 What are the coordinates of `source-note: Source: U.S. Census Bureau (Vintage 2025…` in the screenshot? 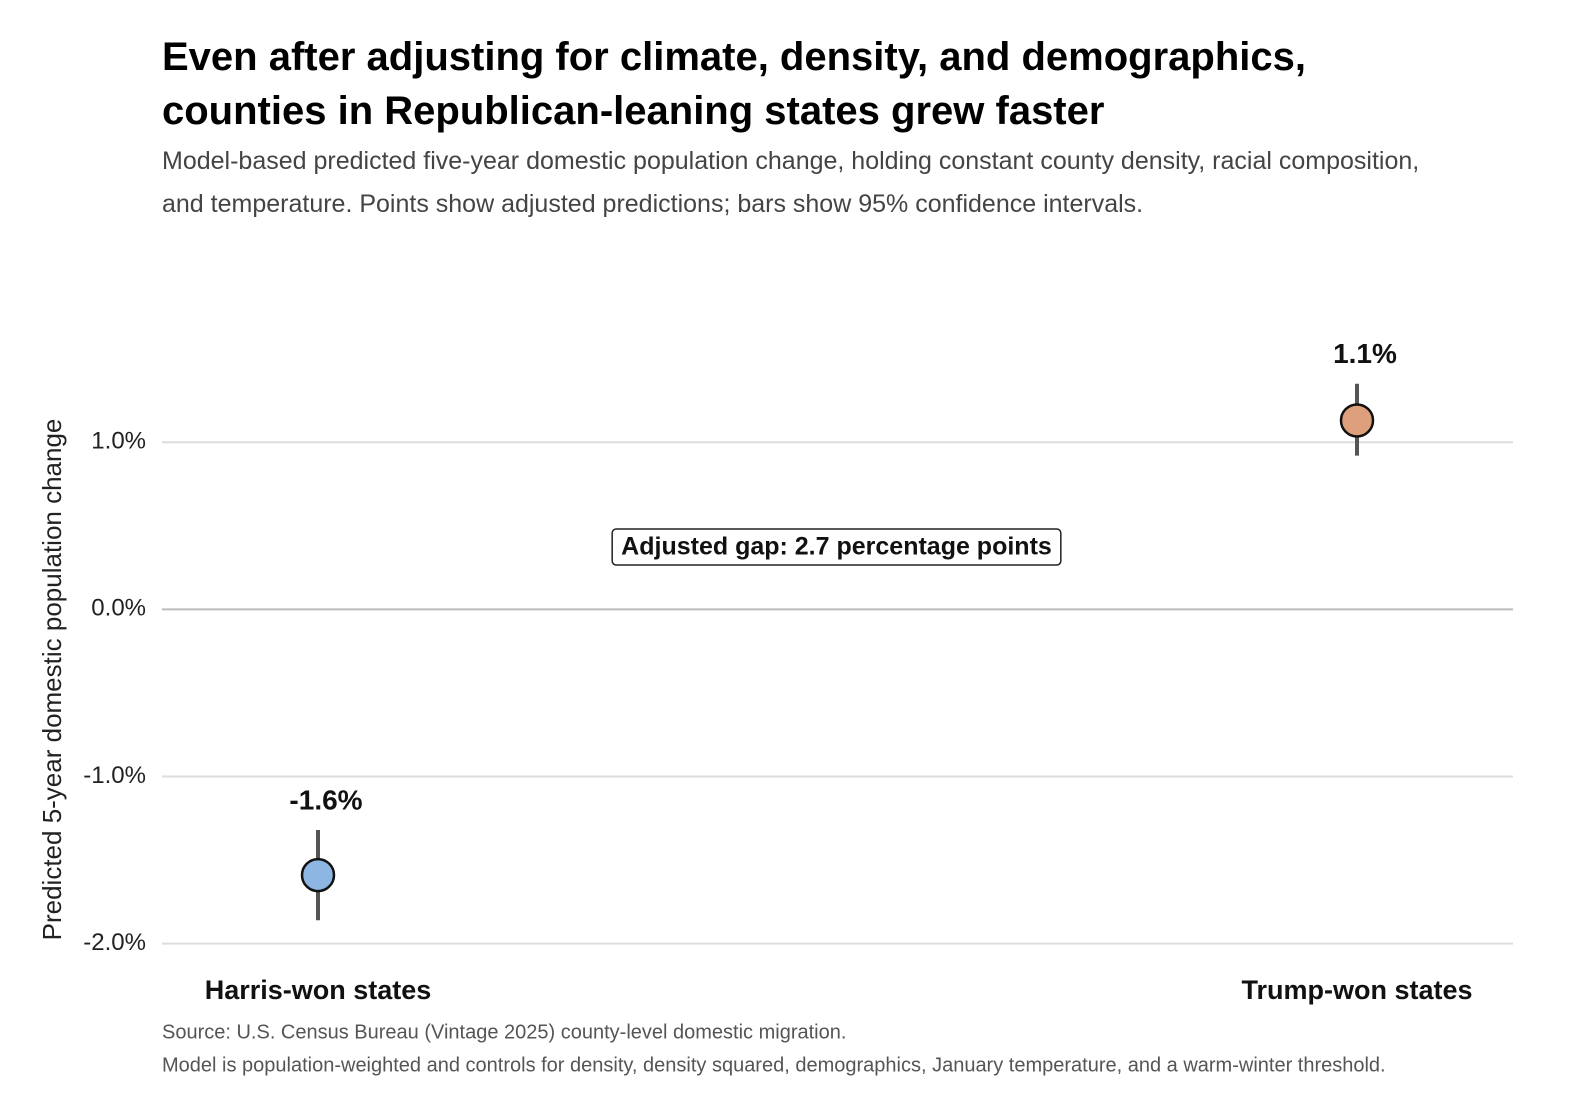 It's located at (504, 1032).